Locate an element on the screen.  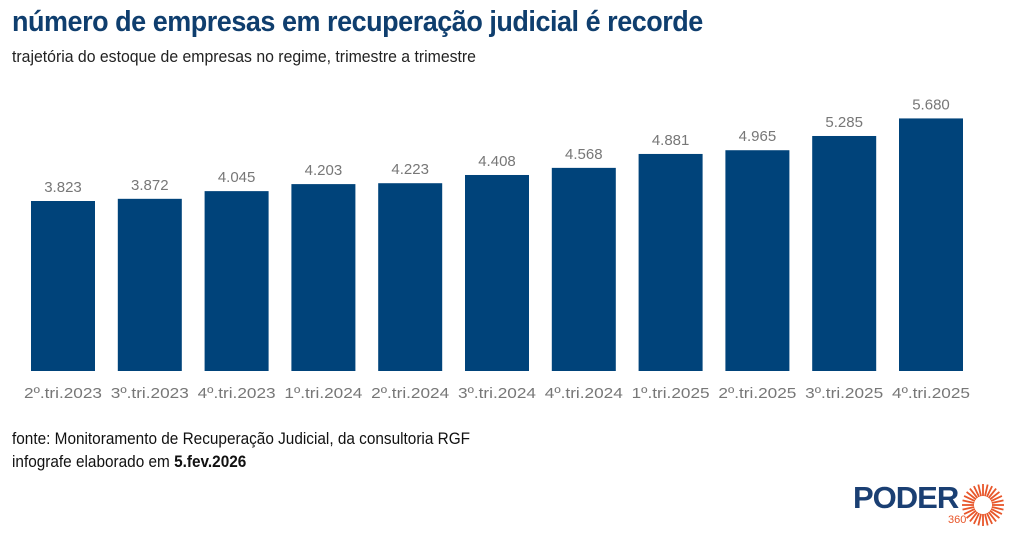
value-label: 5.680 is located at coordinates (931, 104).